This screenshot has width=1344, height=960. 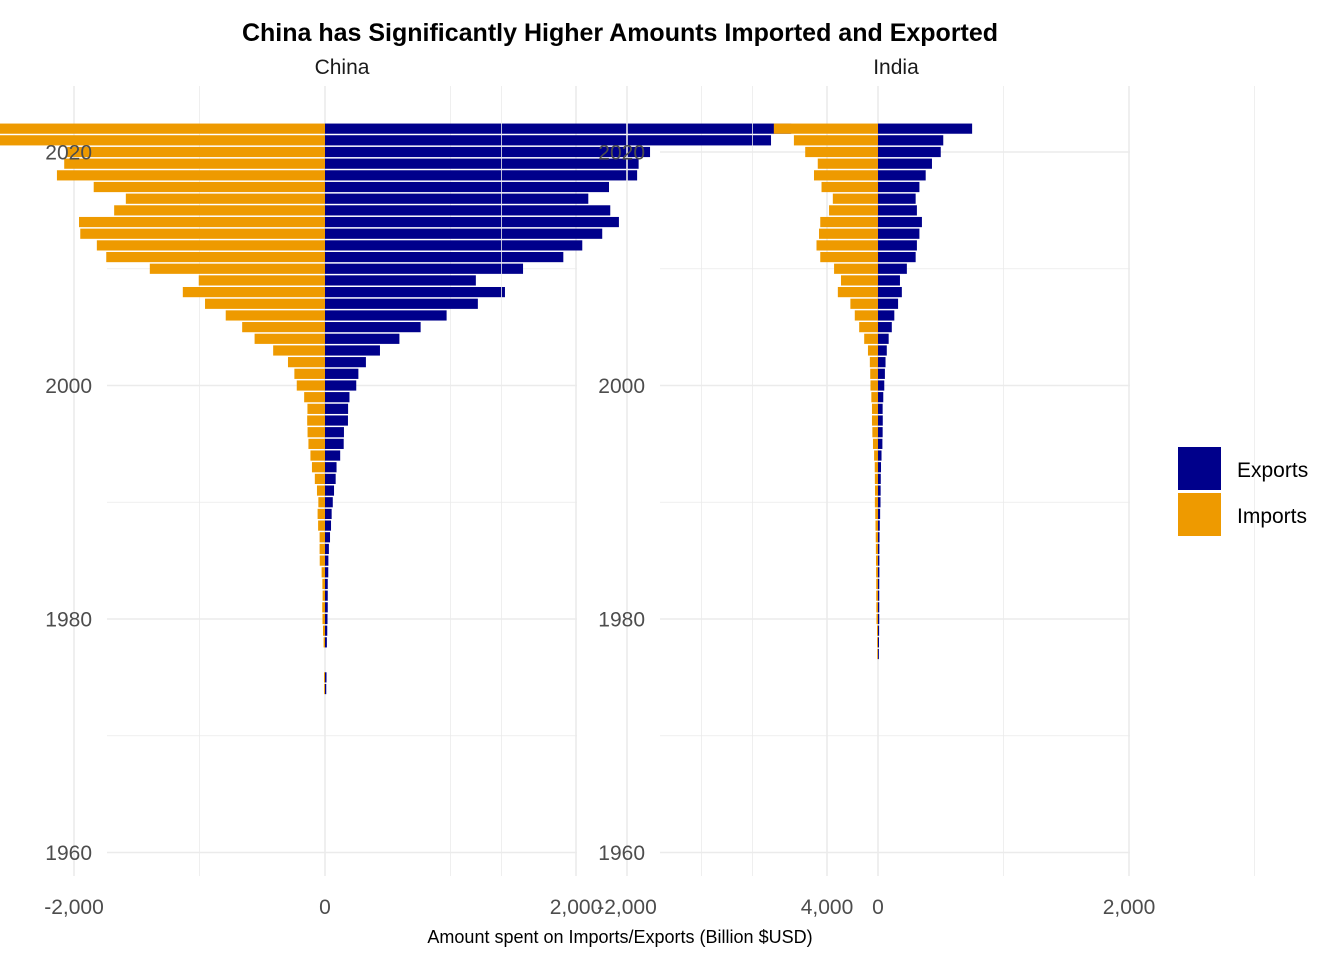 What do you see at coordinates (321, 525) in the screenshot?
I see `imports-bar-1988` at bounding box center [321, 525].